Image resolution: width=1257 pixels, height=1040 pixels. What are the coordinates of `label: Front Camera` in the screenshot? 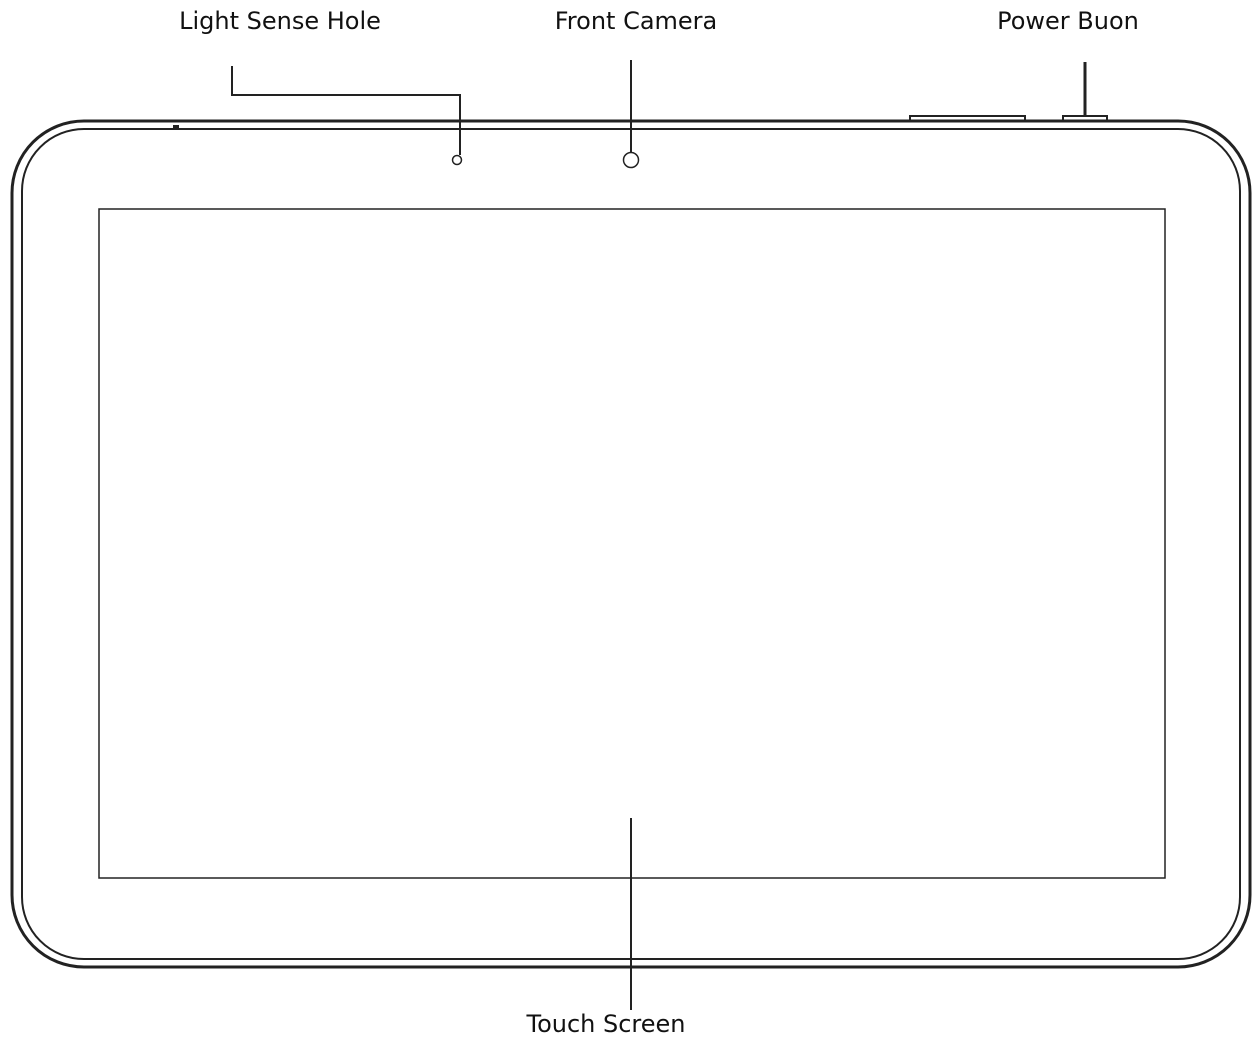 It's located at (636, 21).